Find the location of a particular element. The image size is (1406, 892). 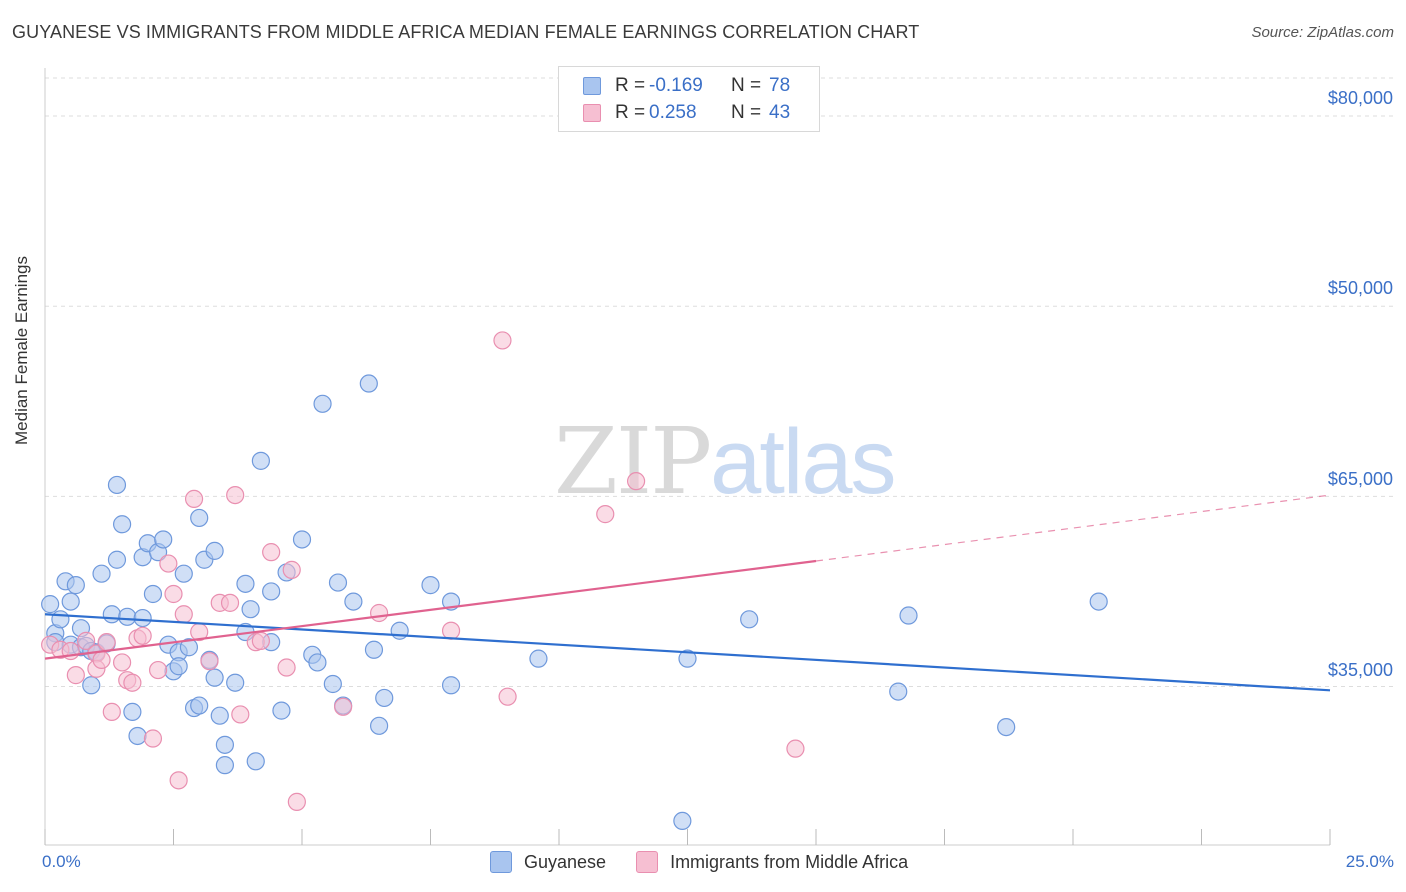

stats-legend: R = -0.169 N = 78 R = 0.258 N = 43 is located at coordinates (689, 99).